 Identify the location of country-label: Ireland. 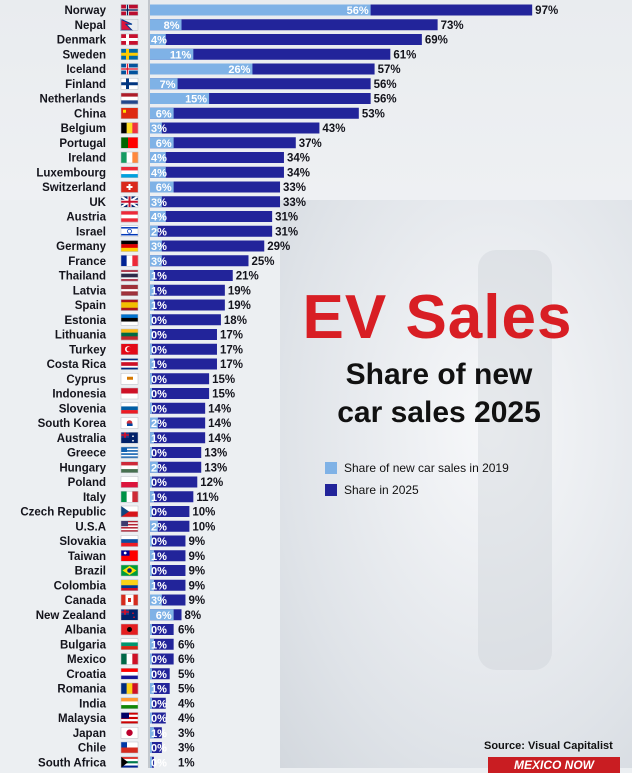
(87, 159).